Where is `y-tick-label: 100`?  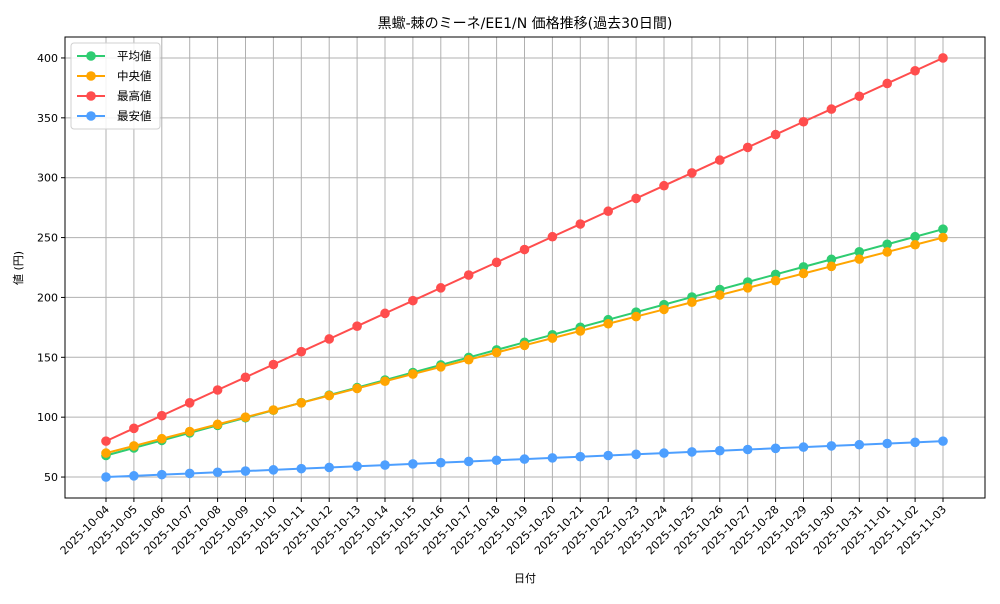 y-tick-label: 100 is located at coordinates (47, 417).